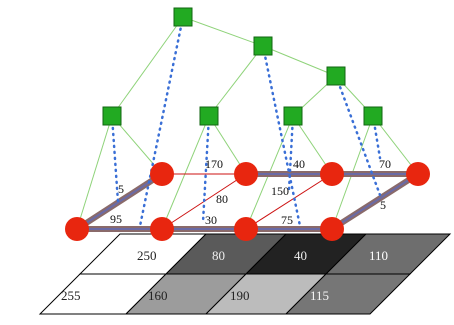 This screenshot has height=325, width=454. Describe the element at coordinates (158, 295) in the screenshot. I see `grid-cell-label: 160` at that location.